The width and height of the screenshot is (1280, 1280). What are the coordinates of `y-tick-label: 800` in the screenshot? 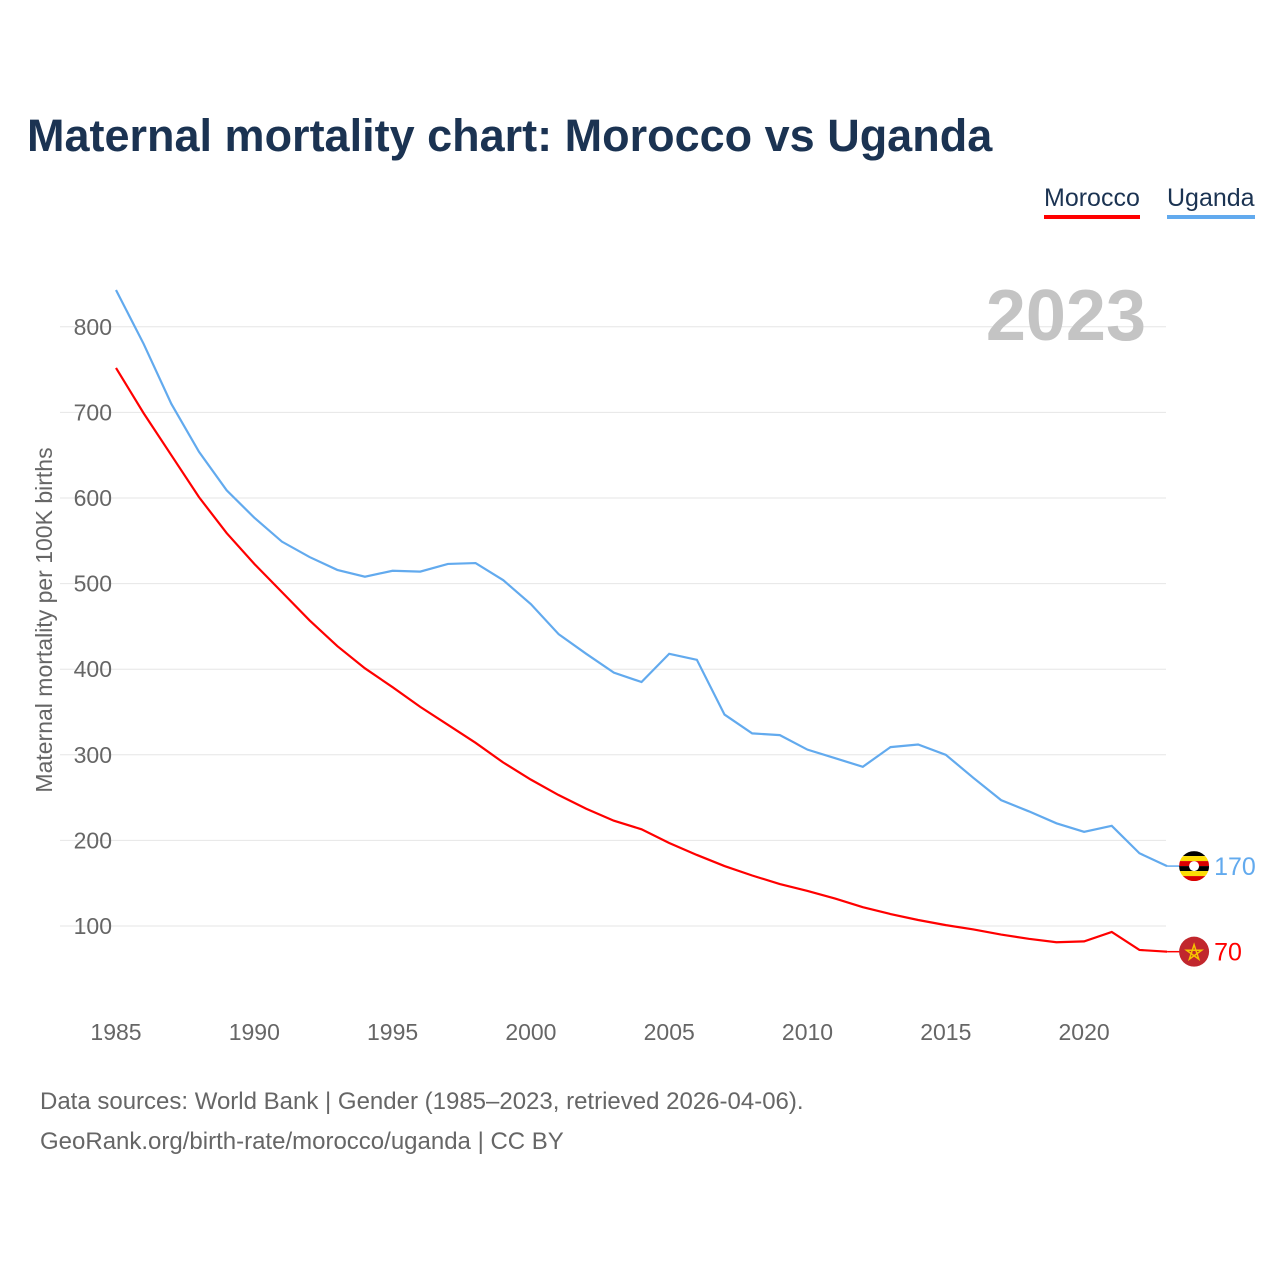 It's located at (93, 327).